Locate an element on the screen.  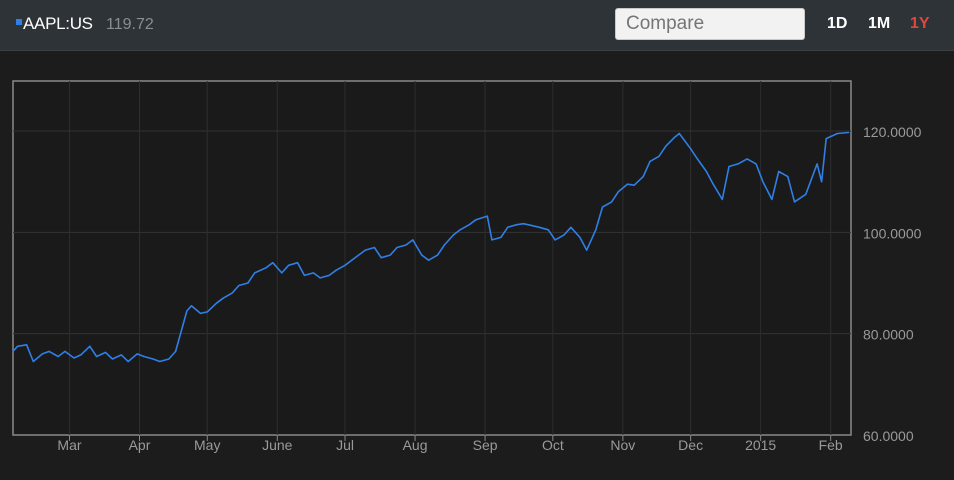
x-tick-label: June is located at coordinates (277, 445).